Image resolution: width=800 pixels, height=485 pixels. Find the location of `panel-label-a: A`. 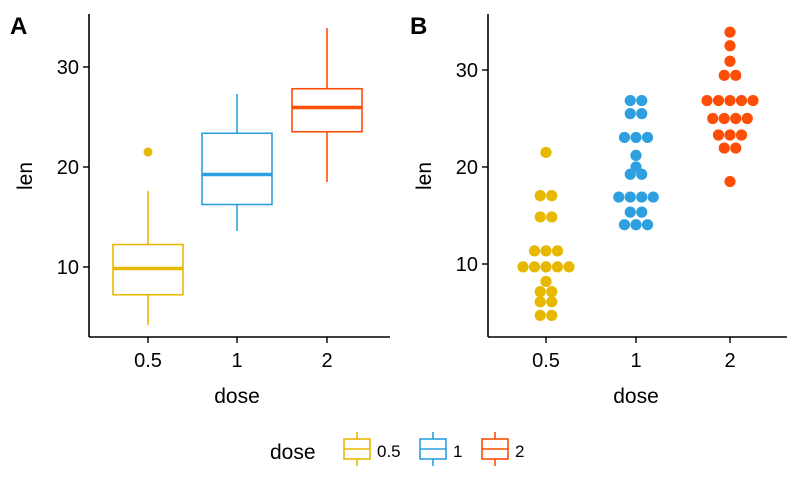

panel-label-a: A is located at coordinates (18, 26).